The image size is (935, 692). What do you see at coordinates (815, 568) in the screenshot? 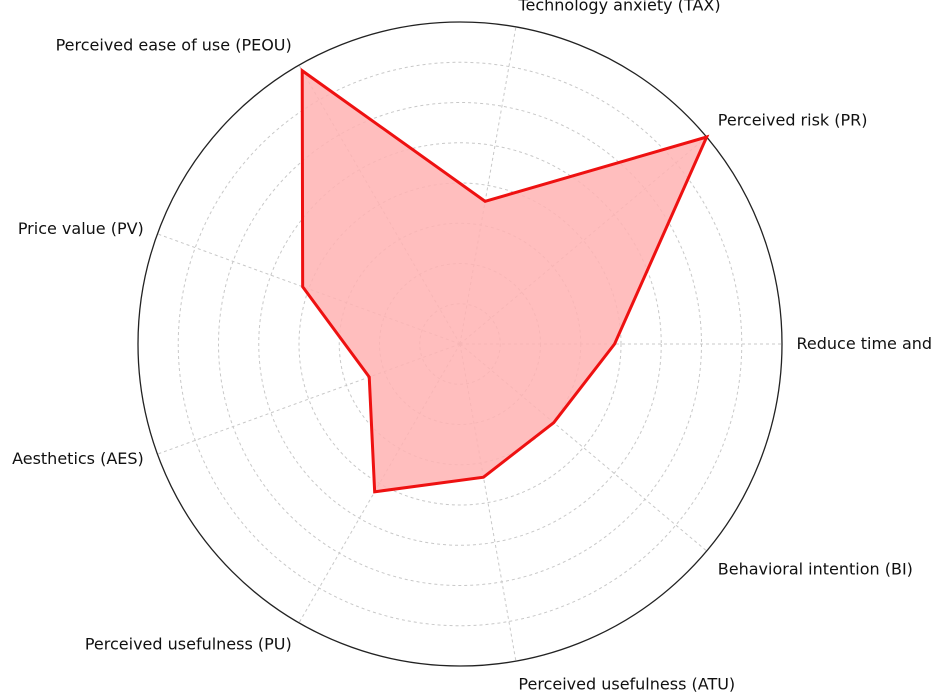
I see `axis-label: Behavioral intention (BI)` at bounding box center [815, 568].